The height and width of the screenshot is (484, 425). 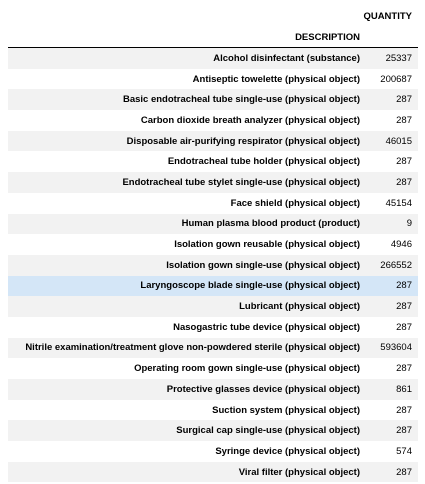 What do you see at coordinates (389, 58) in the screenshot?
I see `row-quantity: 25337` at bounding box center [389, 58].